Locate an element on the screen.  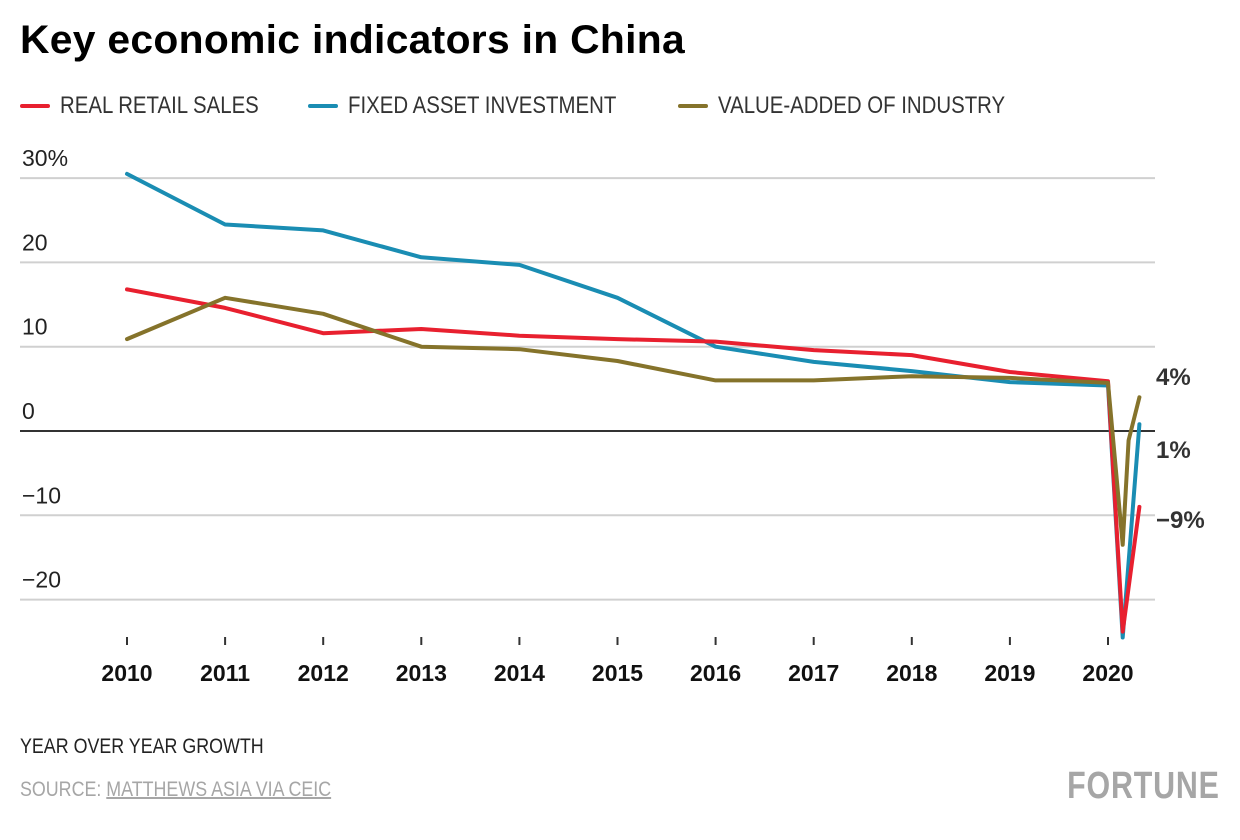
legend-label-value-added-industry: VALUE-ADDED OF INDUSTRY is located at coordinates (861, 105).